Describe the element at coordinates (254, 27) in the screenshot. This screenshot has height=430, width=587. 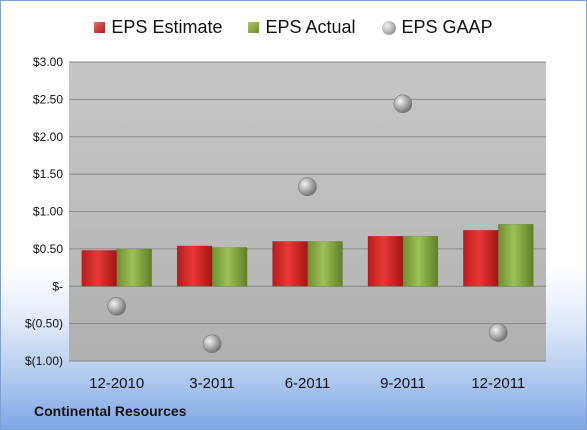
I see `legend-swatch-eps-actual` at that location.